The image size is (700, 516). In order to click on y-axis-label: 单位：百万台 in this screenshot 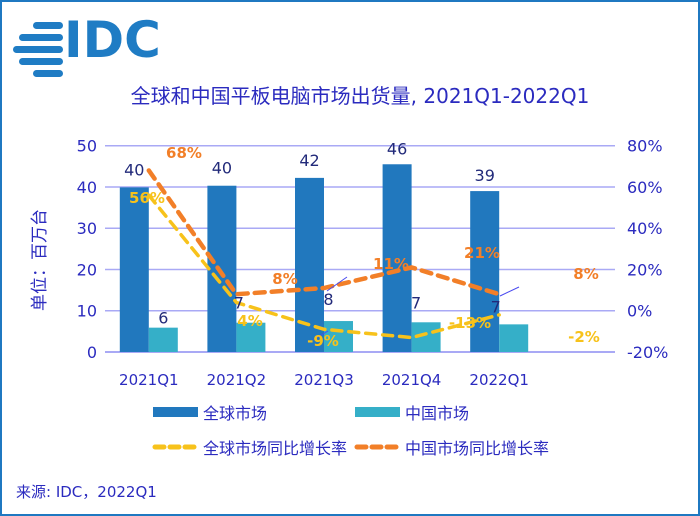, I will do `click(40, 260)`.